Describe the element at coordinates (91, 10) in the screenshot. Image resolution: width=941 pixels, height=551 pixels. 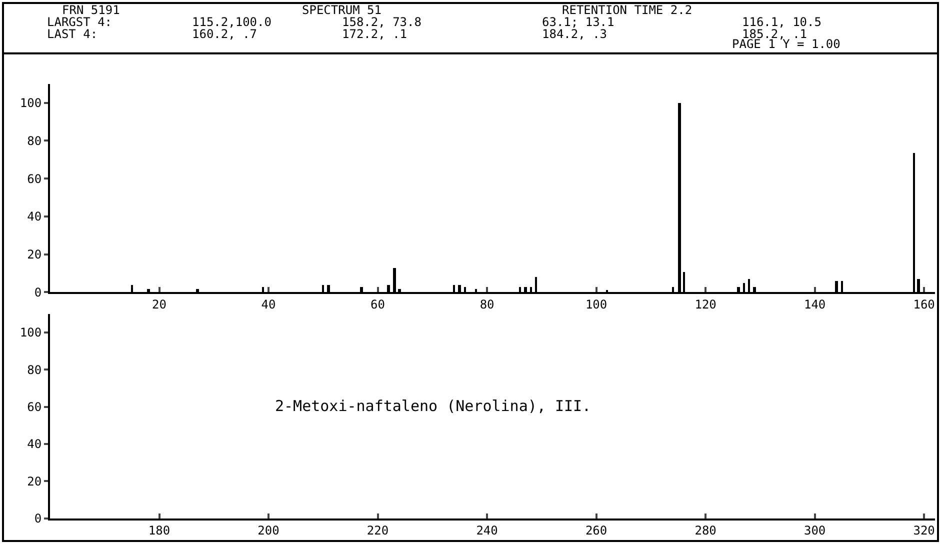
I see `text: FRN 5191` at that location.